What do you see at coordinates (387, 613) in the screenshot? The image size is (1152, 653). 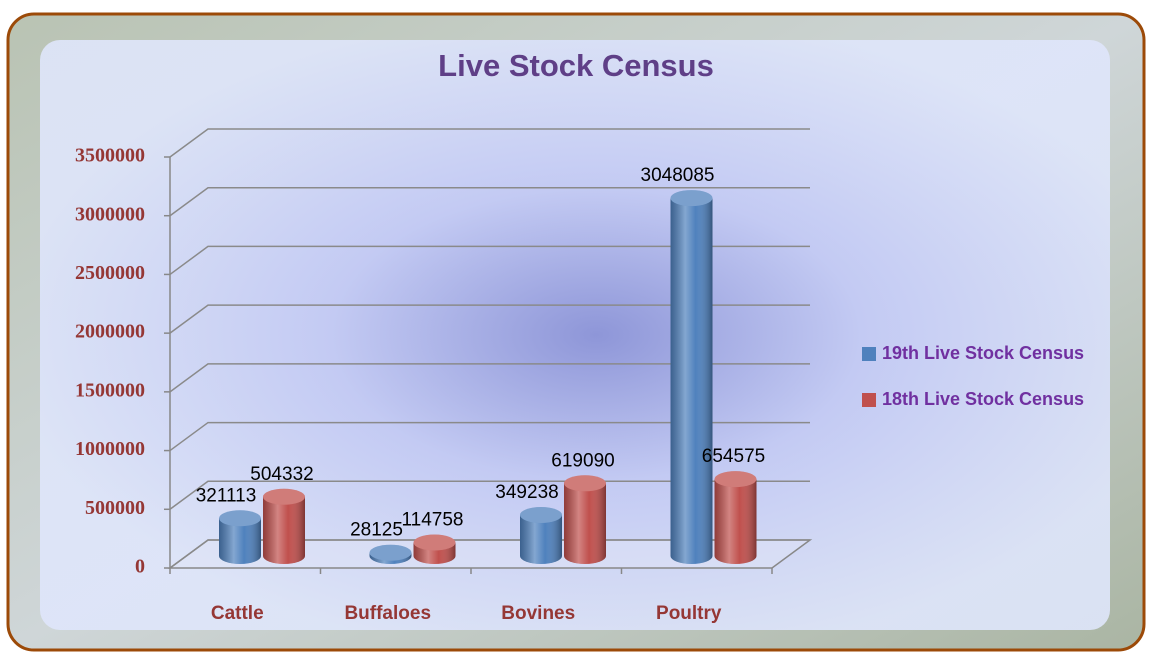 I see `x-tick-label: Buffaloes` at bounding box center [387, 613].